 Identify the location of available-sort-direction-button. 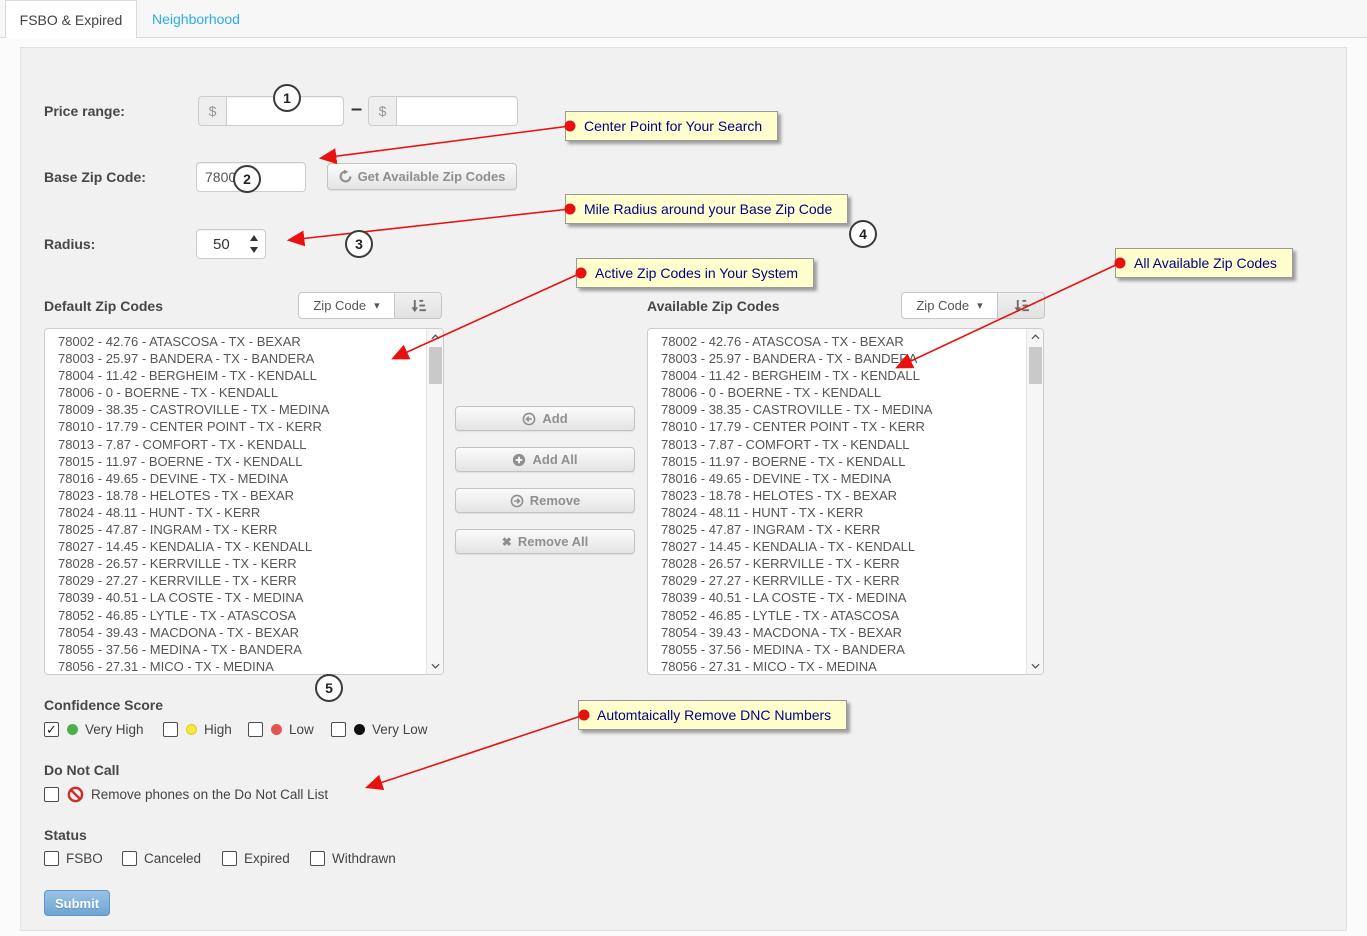
(1021, 305).